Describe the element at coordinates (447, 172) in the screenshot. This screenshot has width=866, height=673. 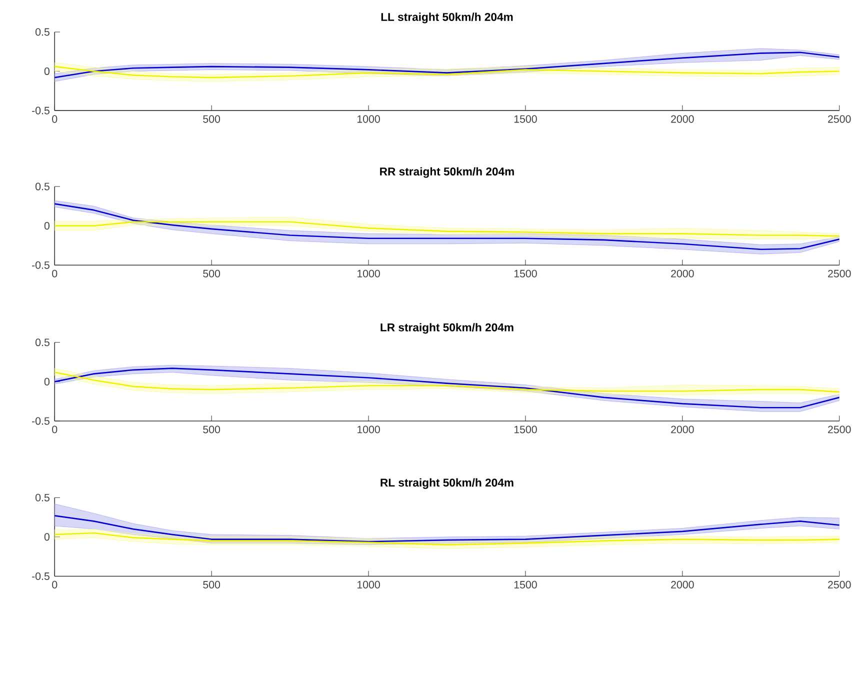
I see `chart-title: RR straight 50km/h 204m` at that location.